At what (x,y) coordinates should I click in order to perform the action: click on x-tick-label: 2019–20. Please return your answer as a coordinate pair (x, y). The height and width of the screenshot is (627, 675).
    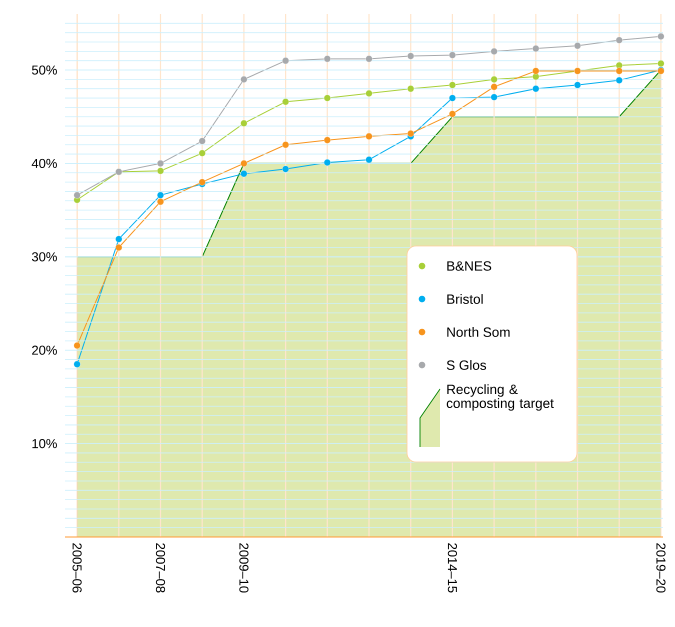
    Looking at the image, I should click on (661, 568).